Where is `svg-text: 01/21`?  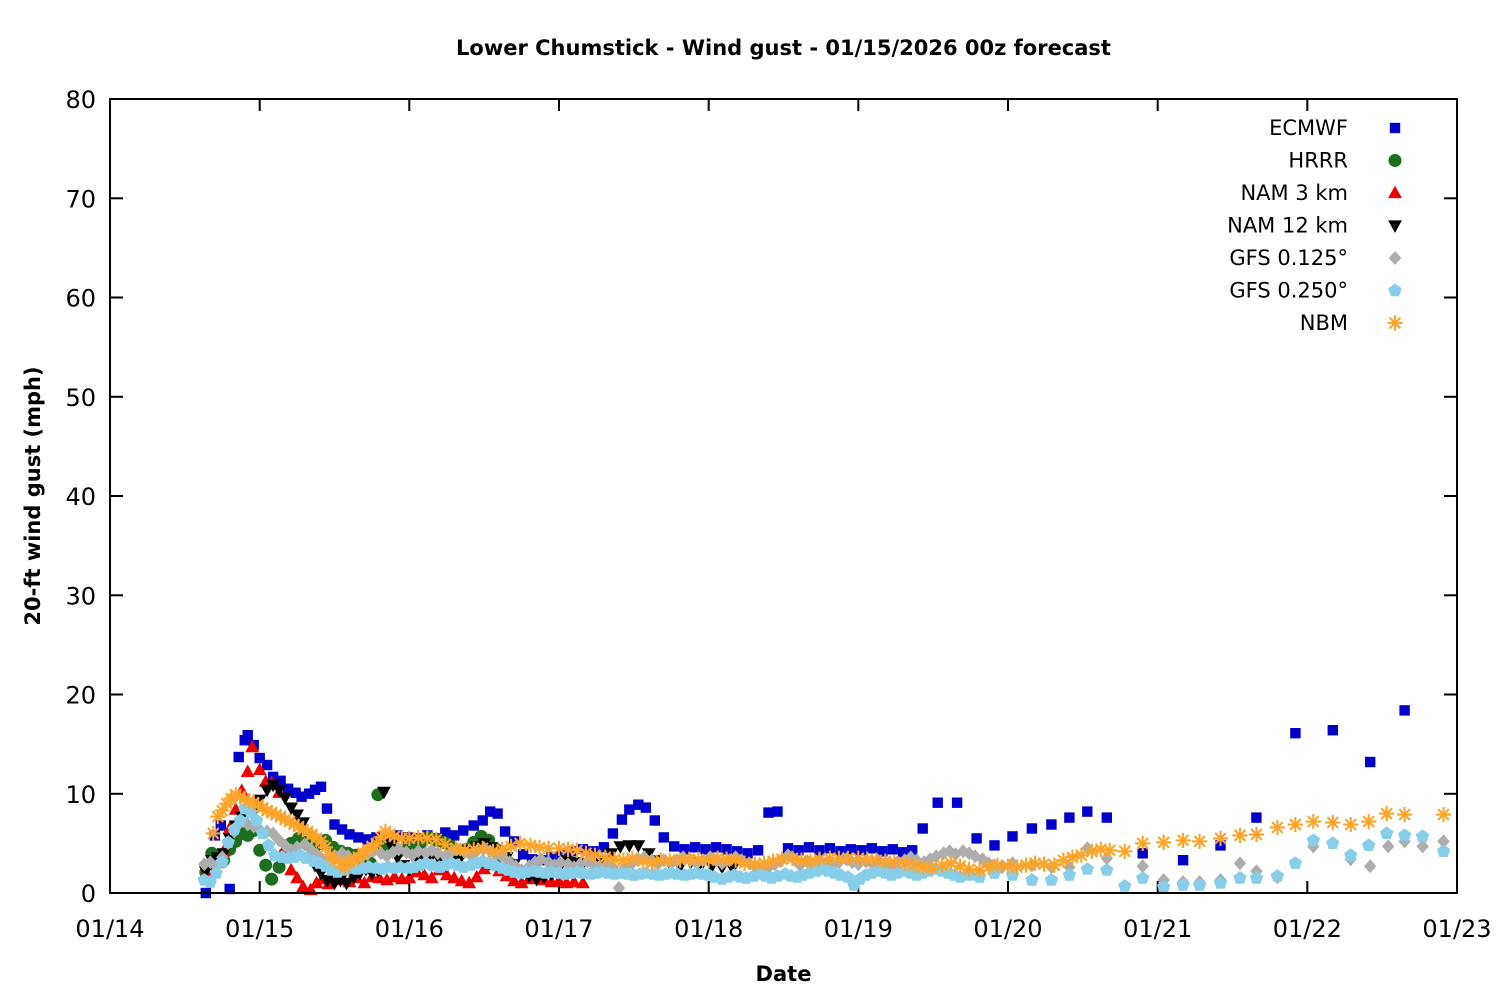 svg-text: 01/21 is located at coordinates (1157, 929).